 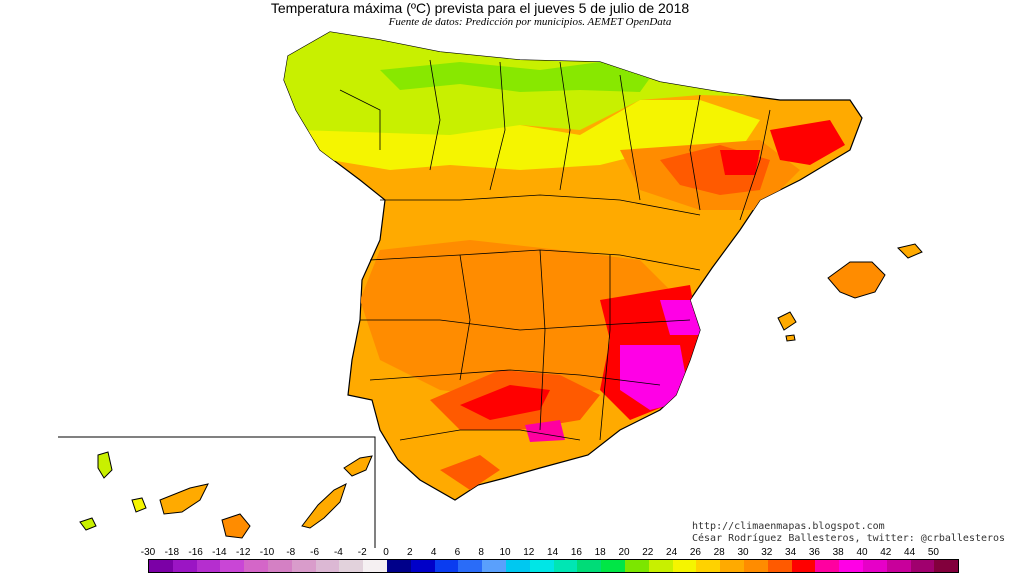 What do you see at coordinates (862, 552) in the screenshot?
I see `legend-label: 40` at bounding box center [862, 552].